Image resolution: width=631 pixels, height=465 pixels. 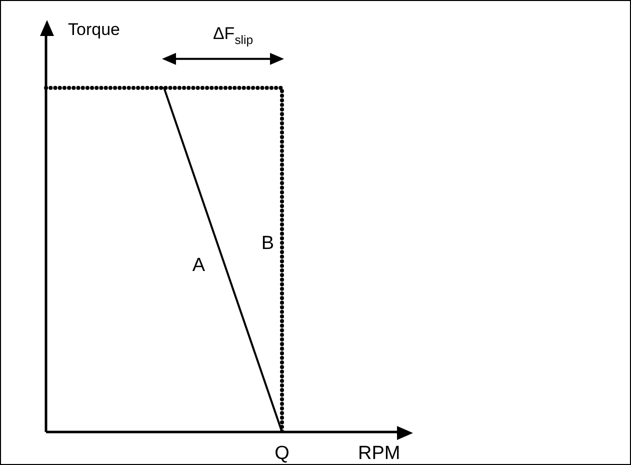 What do you see at coordinates (199, 265) in the screenshot?
I see `series-label: A` at bounding box center [199, 265].